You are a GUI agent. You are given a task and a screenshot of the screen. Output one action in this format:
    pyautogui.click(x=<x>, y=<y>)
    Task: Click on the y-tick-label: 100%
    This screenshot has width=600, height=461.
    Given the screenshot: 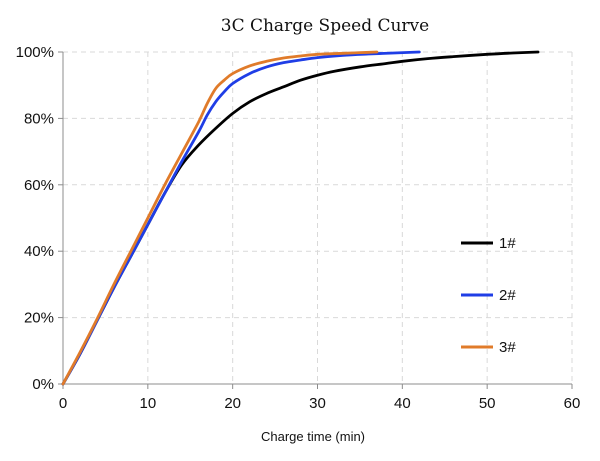 What is the action you would take?
    pyautogui.click(x=35, y=52)
    